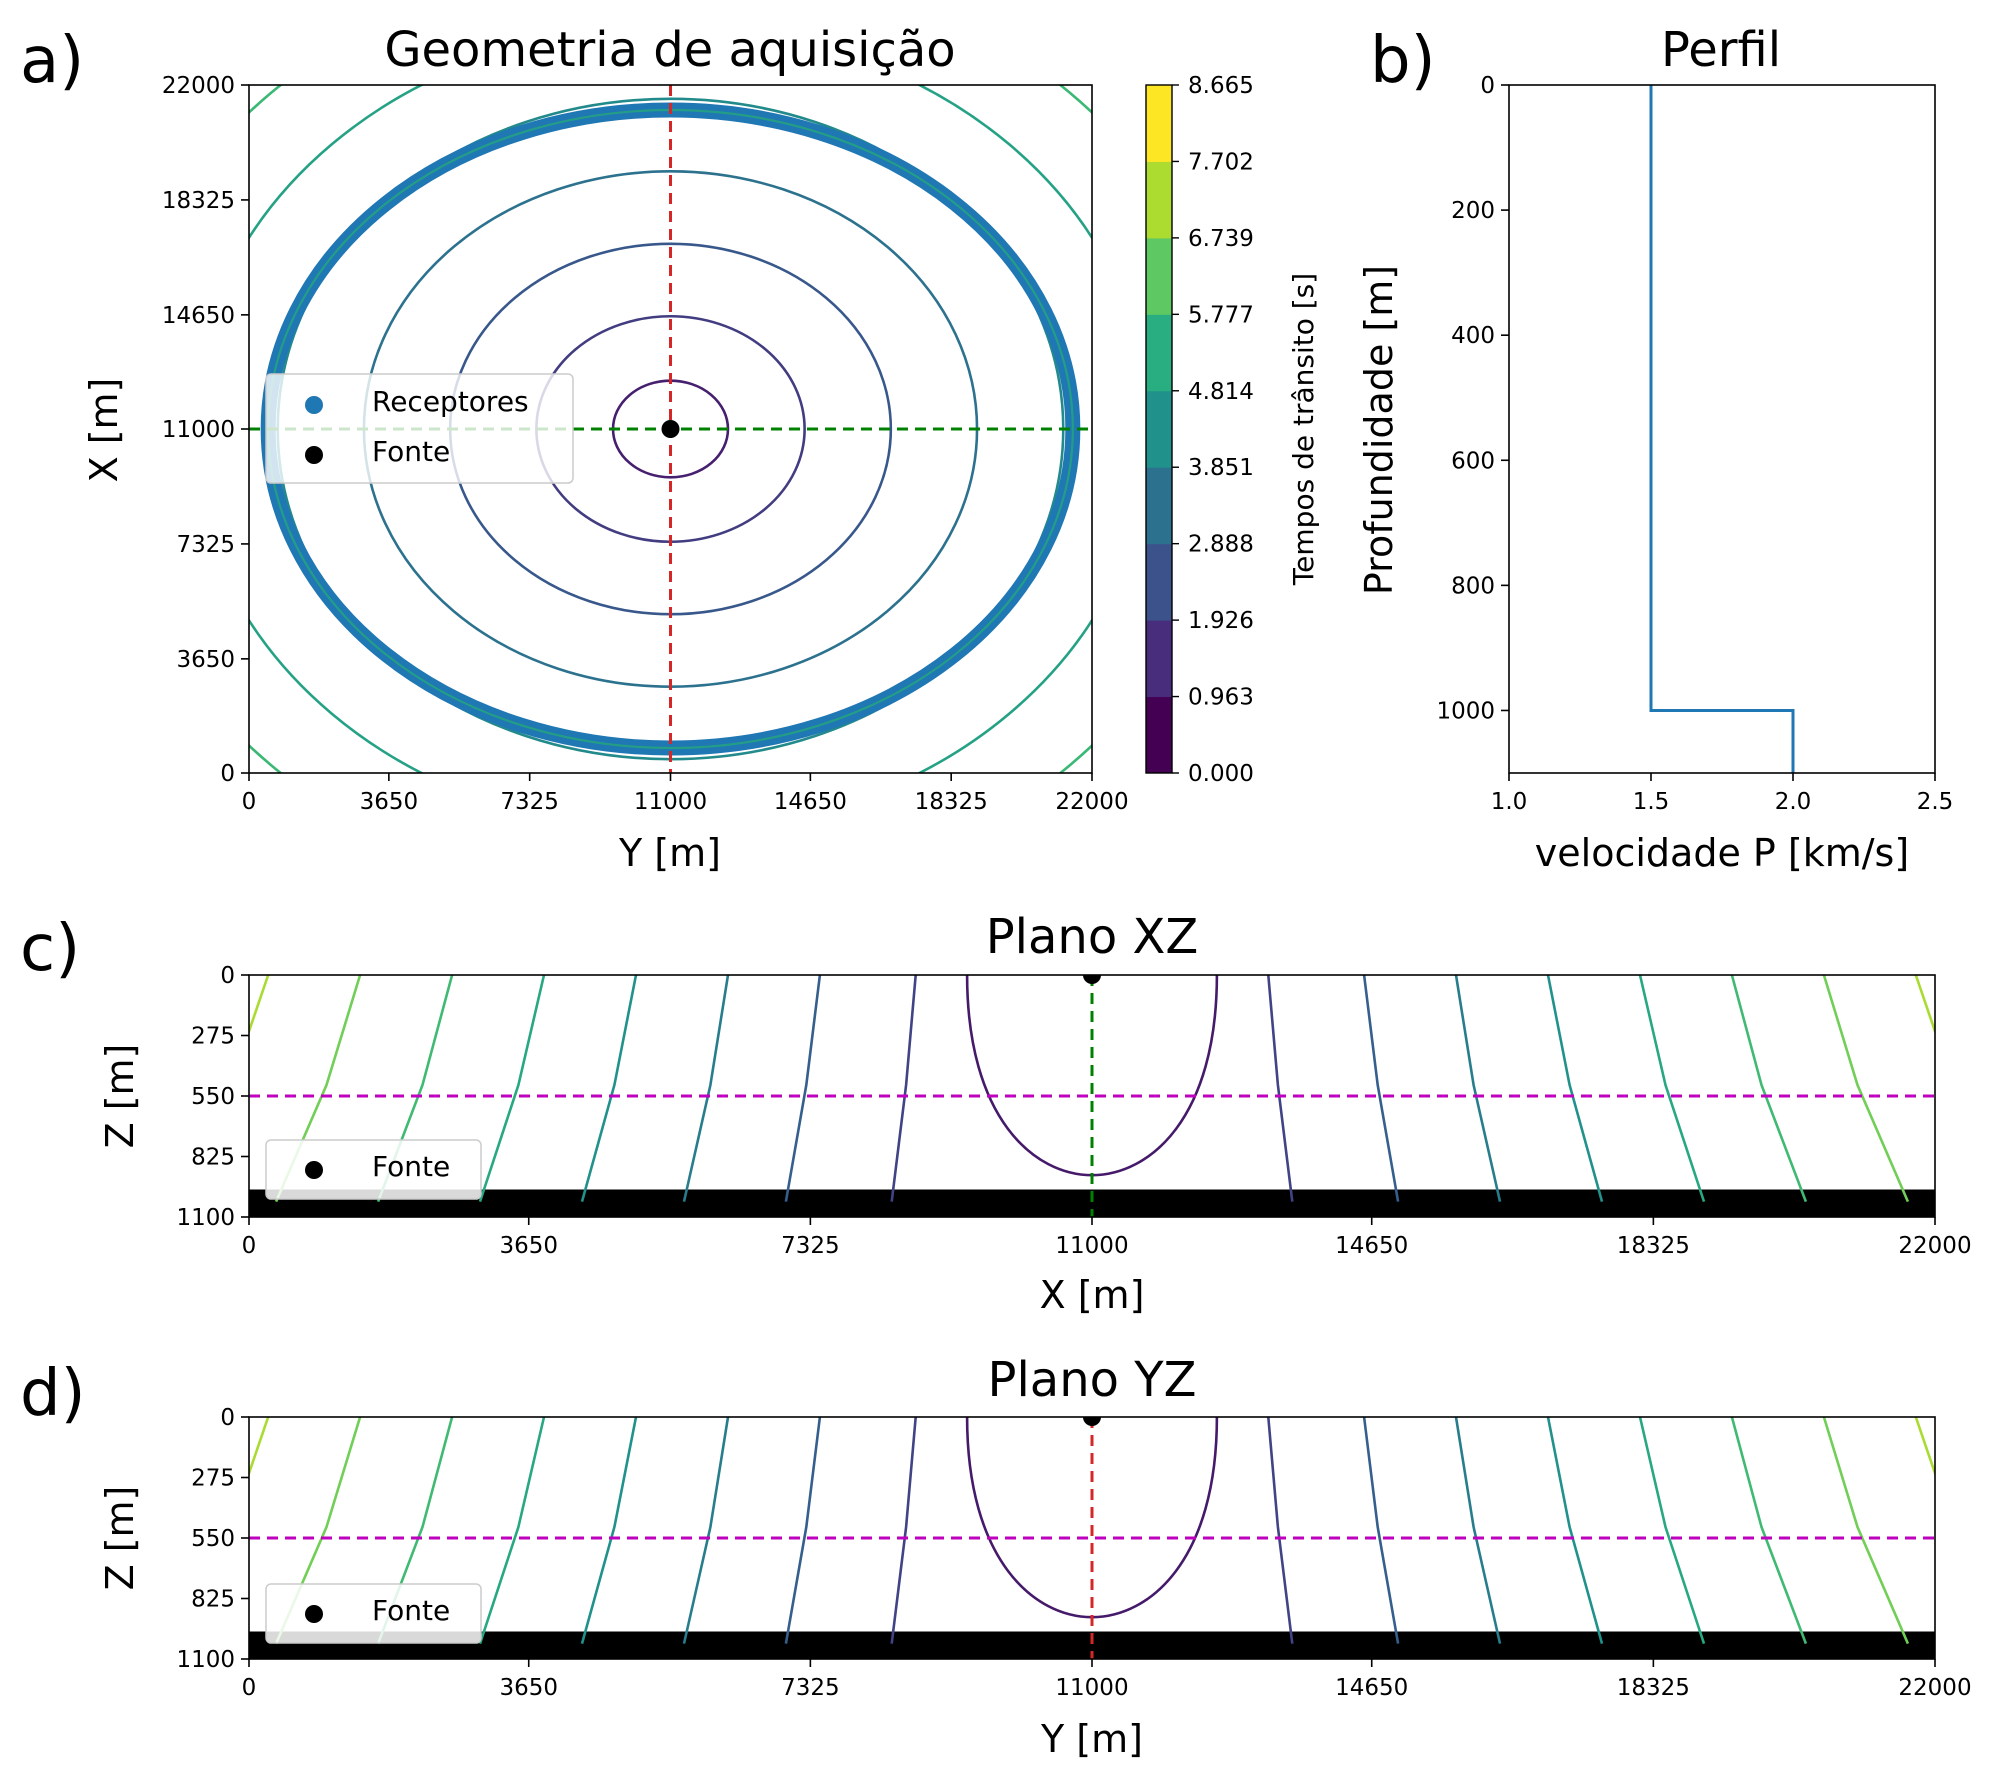  Describe the element at coordinates (1793, 802) in the screenshot. I see `panel-b-xtick-label-2: 2.0` at that location.